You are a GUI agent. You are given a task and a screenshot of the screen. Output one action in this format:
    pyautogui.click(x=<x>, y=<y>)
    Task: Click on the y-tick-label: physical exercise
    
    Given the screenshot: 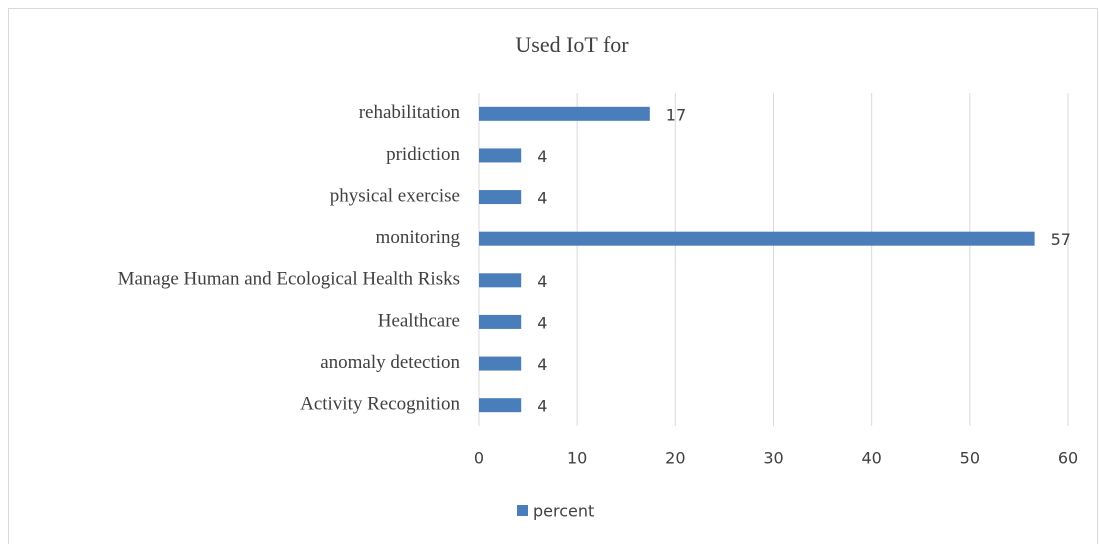 What is the action you would take?
    pyautogui.click(x=395, y=195)
    